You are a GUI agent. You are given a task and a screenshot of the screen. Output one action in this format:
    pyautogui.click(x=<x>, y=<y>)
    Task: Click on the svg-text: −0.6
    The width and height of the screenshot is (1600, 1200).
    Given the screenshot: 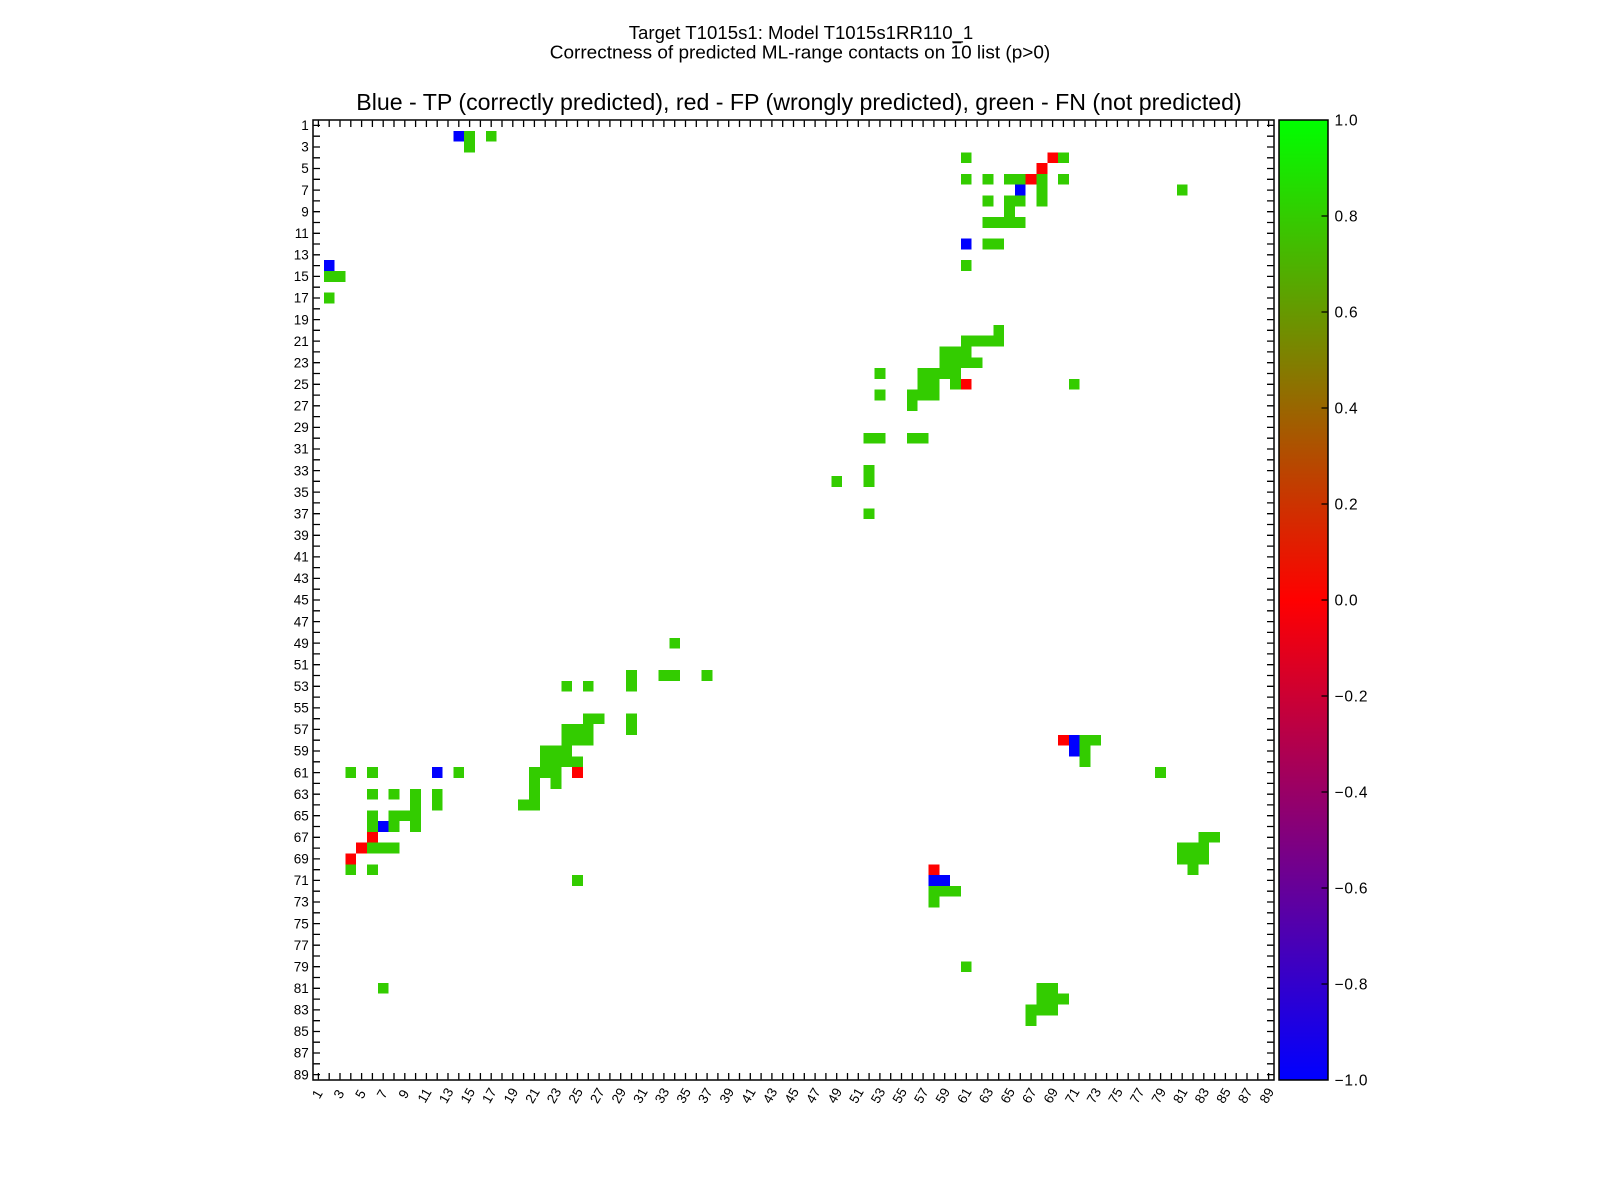 What is the action you would take?
    pyautogui.click(x=1352, y=888)
    